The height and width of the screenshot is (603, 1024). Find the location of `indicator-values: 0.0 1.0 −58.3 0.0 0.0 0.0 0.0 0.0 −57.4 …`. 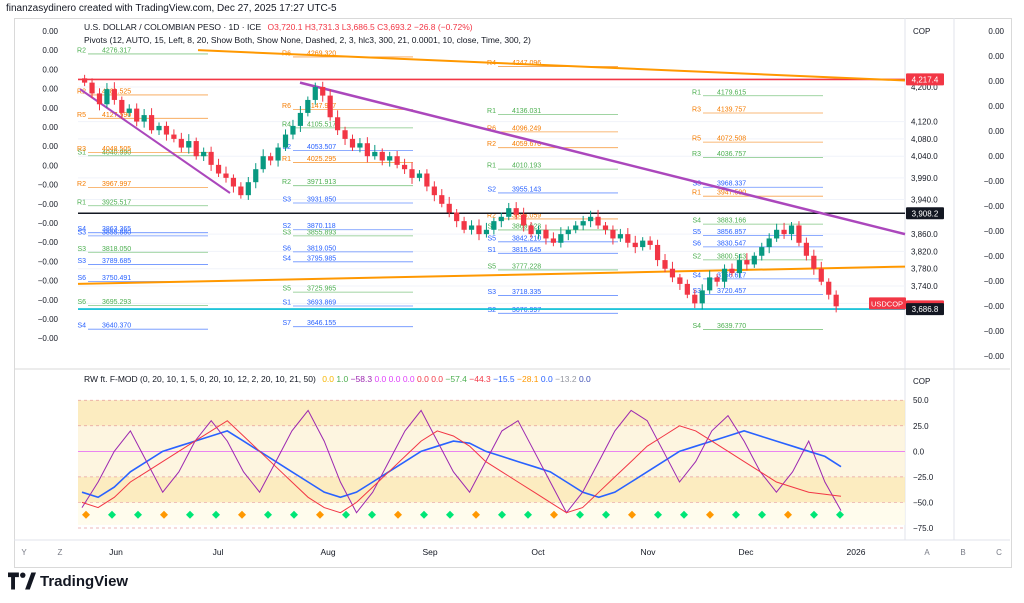

indicator-values: 0.0 1.0 −58.3 0.0 0.0 0.0 0.0 0.0 −57.4 … is located at coordinates (456, 379).